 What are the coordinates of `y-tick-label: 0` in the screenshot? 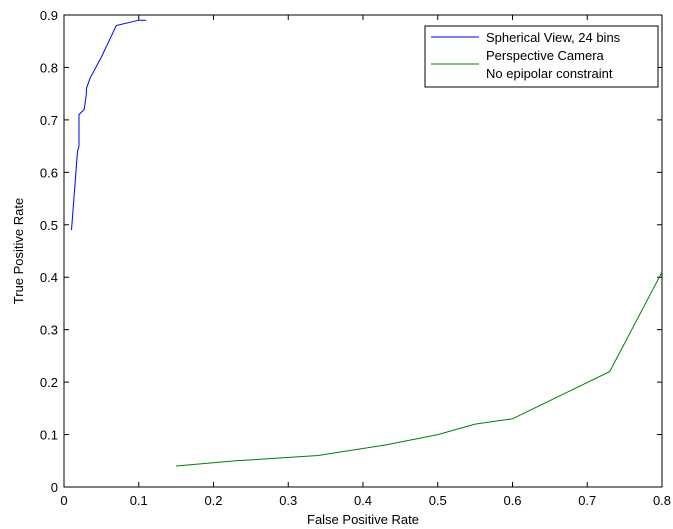 It's located at (54, 487).